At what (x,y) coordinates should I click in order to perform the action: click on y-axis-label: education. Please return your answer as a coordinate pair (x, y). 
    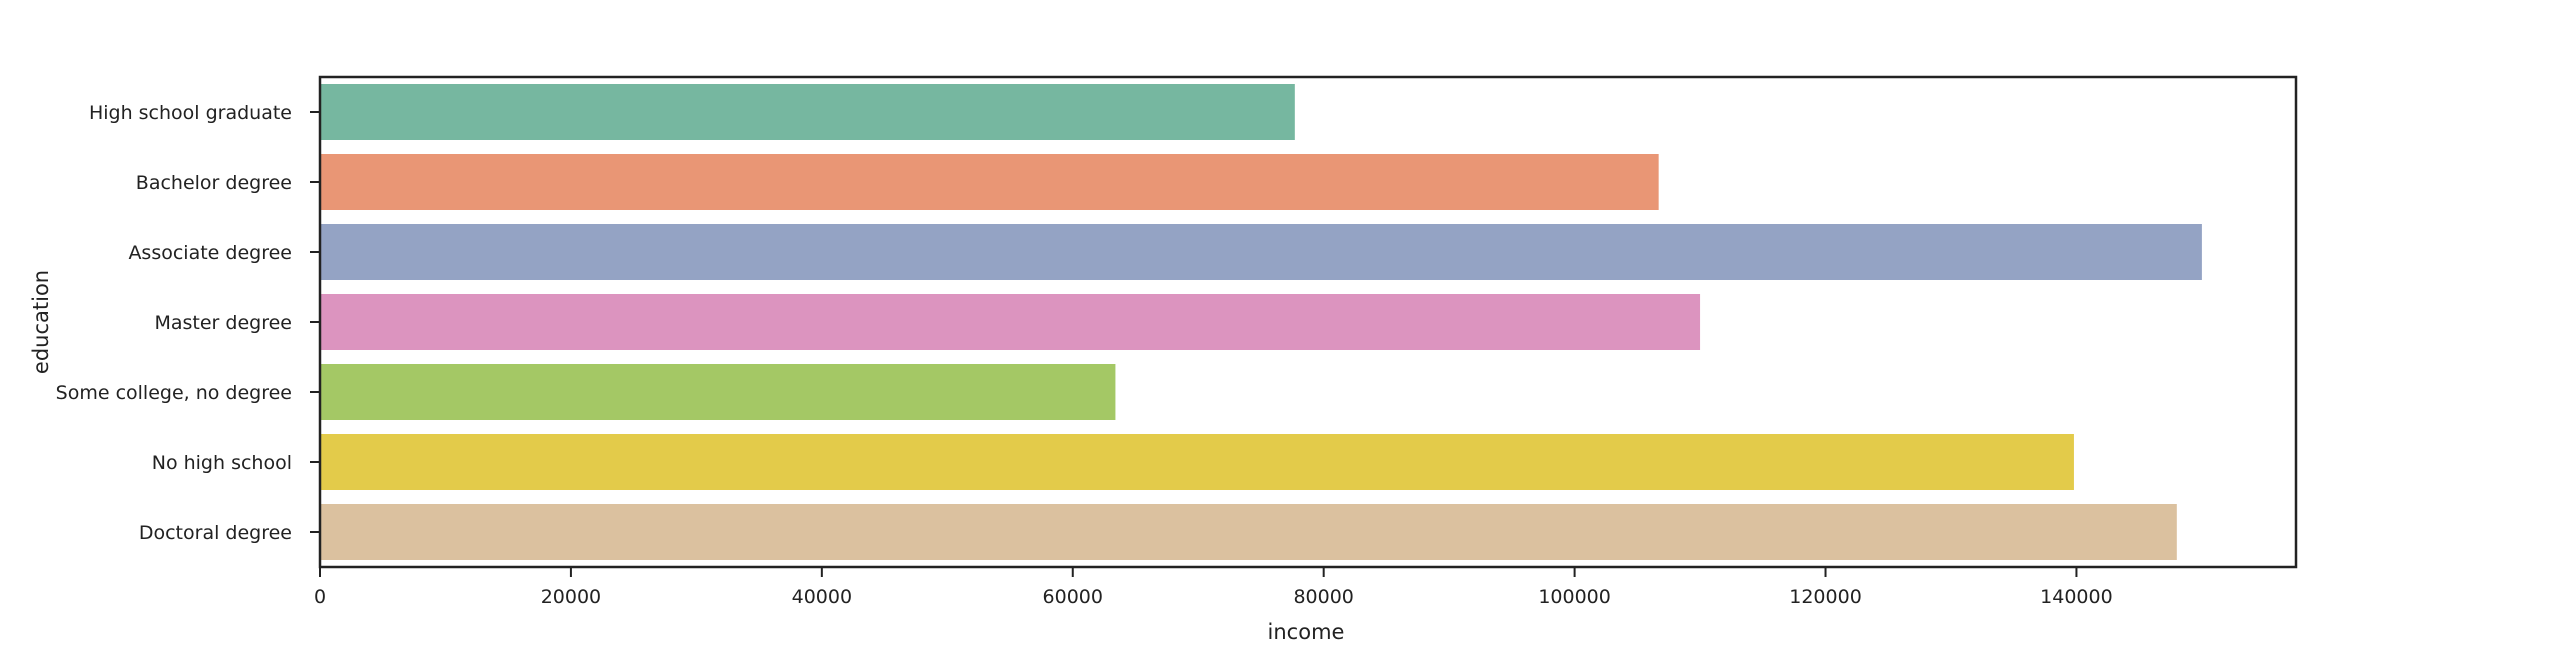
    Looking at the image, I should click on (41, 322).